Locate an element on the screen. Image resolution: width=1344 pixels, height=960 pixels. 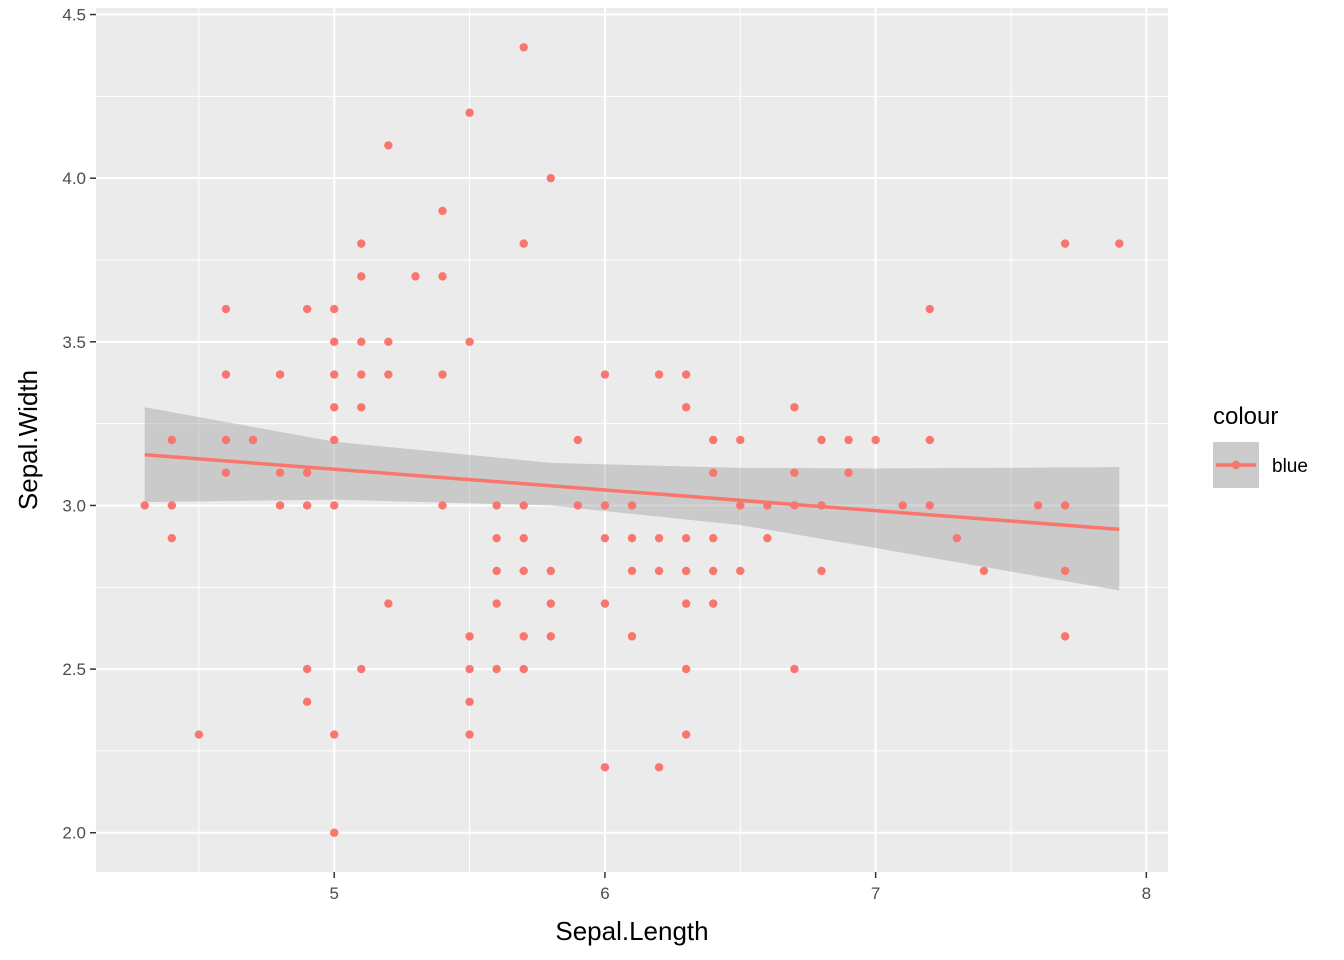
y-tick-label: 3.0 is located at coordinates (74, 505).